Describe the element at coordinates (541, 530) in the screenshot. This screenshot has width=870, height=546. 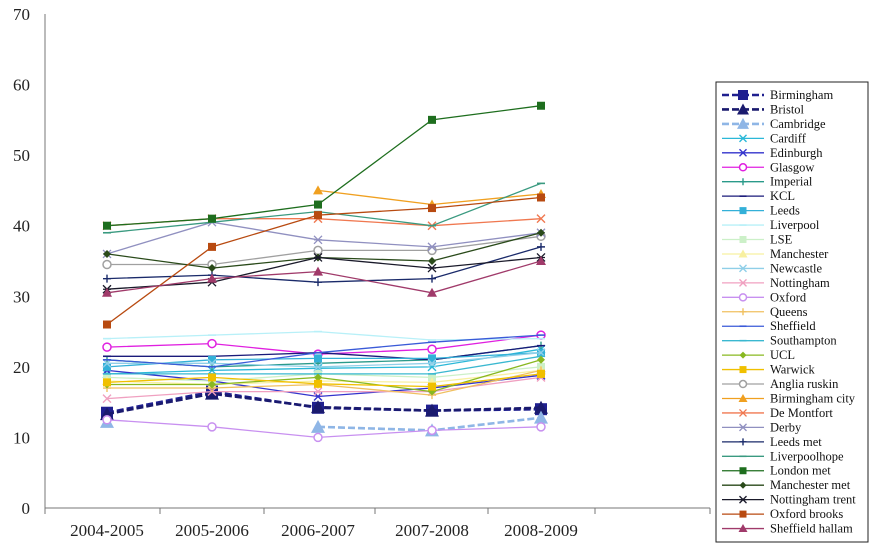
I see `x-tick-label: 2008-2009` at that location.